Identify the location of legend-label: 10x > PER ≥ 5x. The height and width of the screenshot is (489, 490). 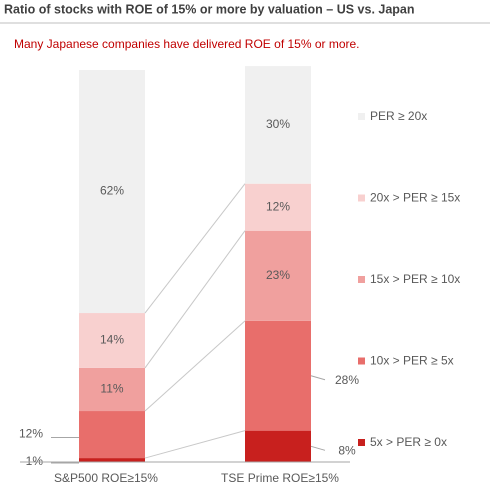
(412, 361).